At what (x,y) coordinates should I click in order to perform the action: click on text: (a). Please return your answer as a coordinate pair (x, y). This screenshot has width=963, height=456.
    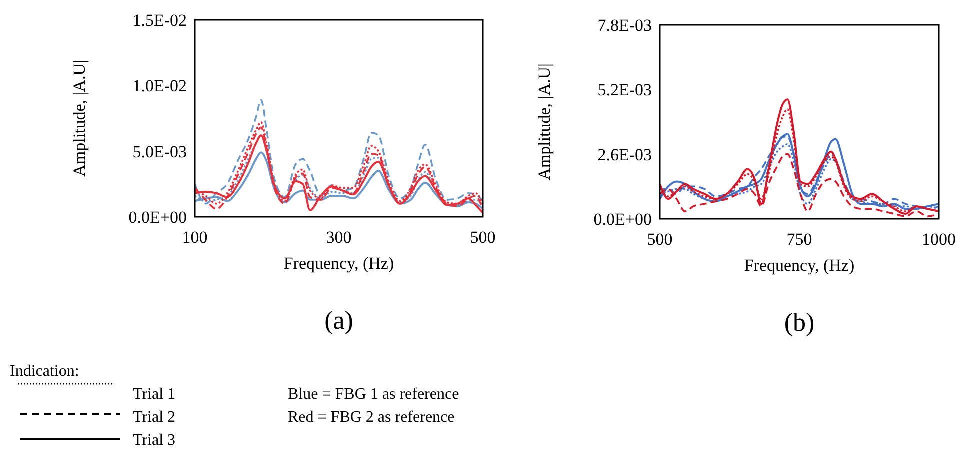
    Looking at the image, I should click on (339, 320).